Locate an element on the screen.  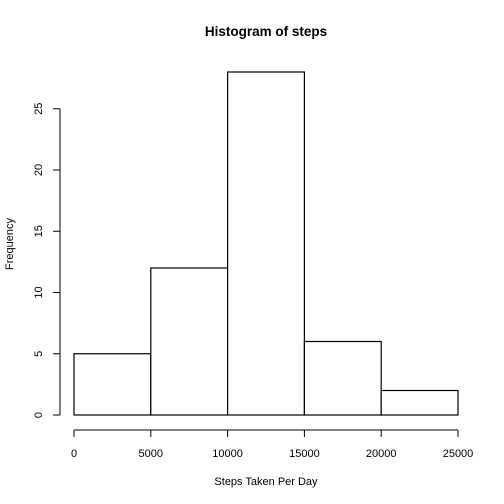
y-axis: 0 5 10 15 20 25 is located at coordinates (47, 260).